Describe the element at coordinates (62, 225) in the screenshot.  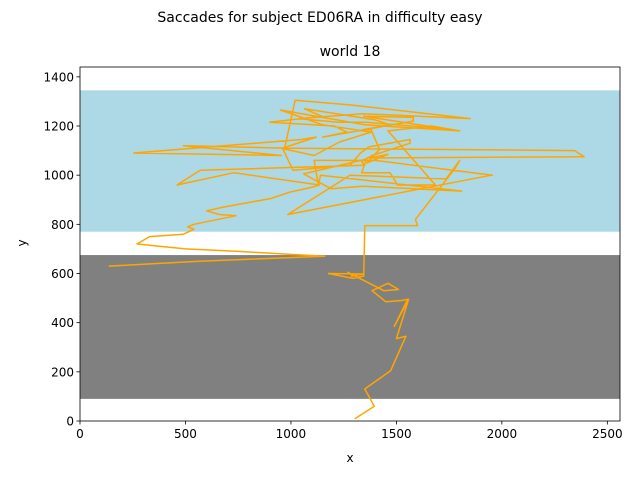
I see `y-tick-label-4: 800` at that location.